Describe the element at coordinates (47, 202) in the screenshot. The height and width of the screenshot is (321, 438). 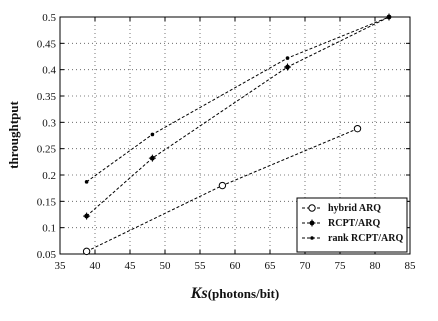
I see `y-tick-label: 0.15` at that location.